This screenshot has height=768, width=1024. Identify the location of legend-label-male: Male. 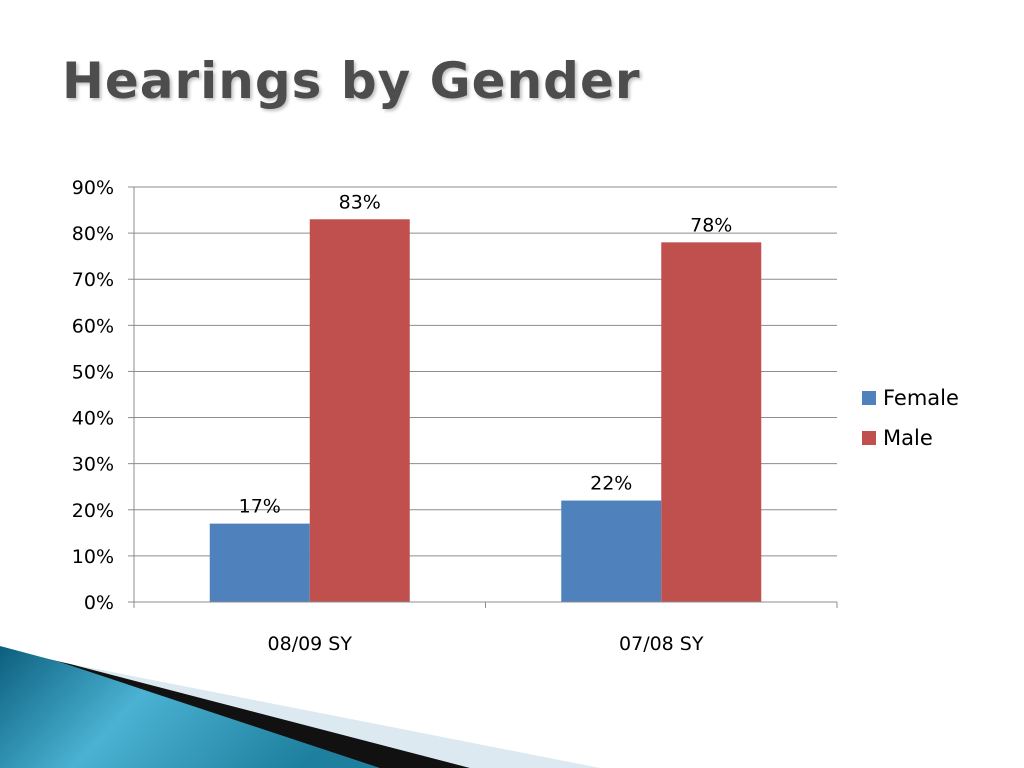
(908, 438).